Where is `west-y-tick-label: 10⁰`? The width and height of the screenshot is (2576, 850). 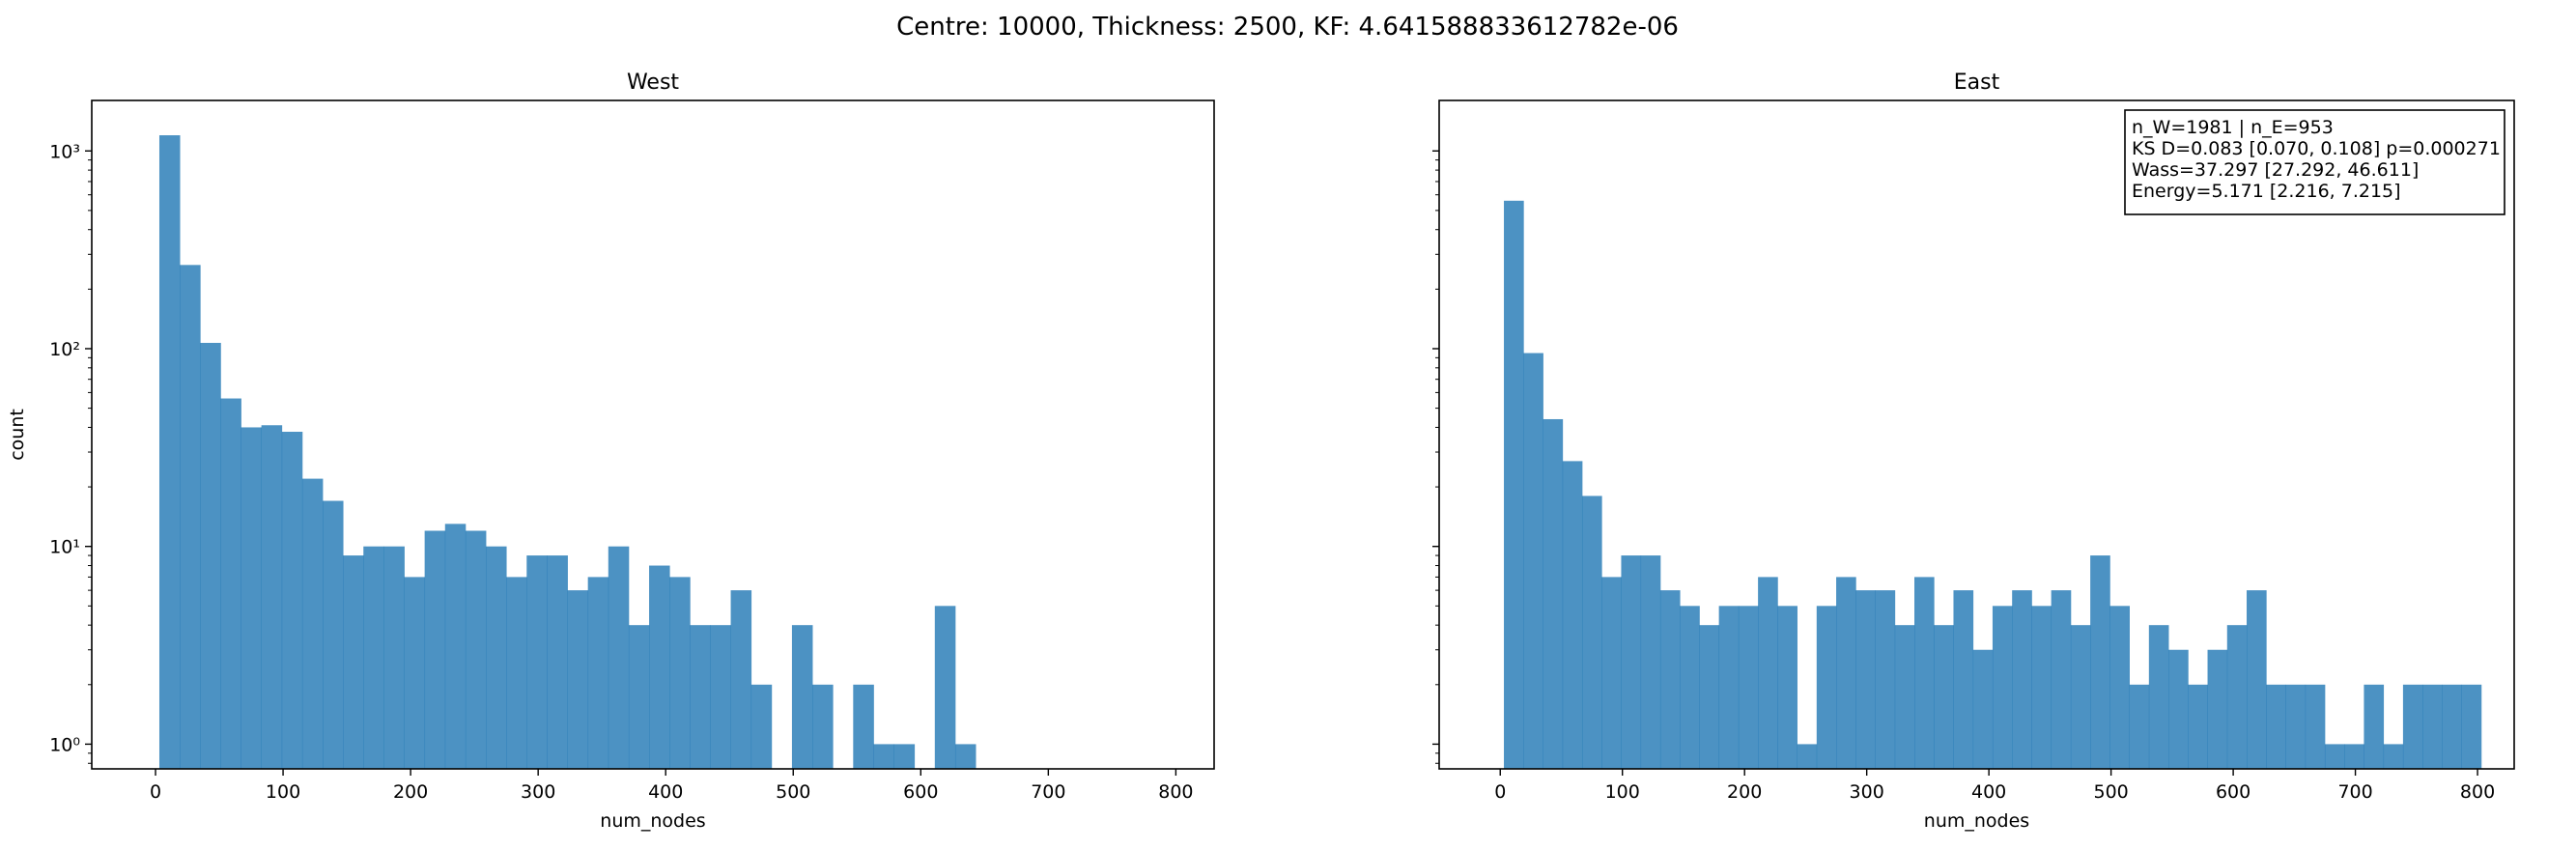 west-y-tick-label: 10⁰ is located at coordinates (64, 745).